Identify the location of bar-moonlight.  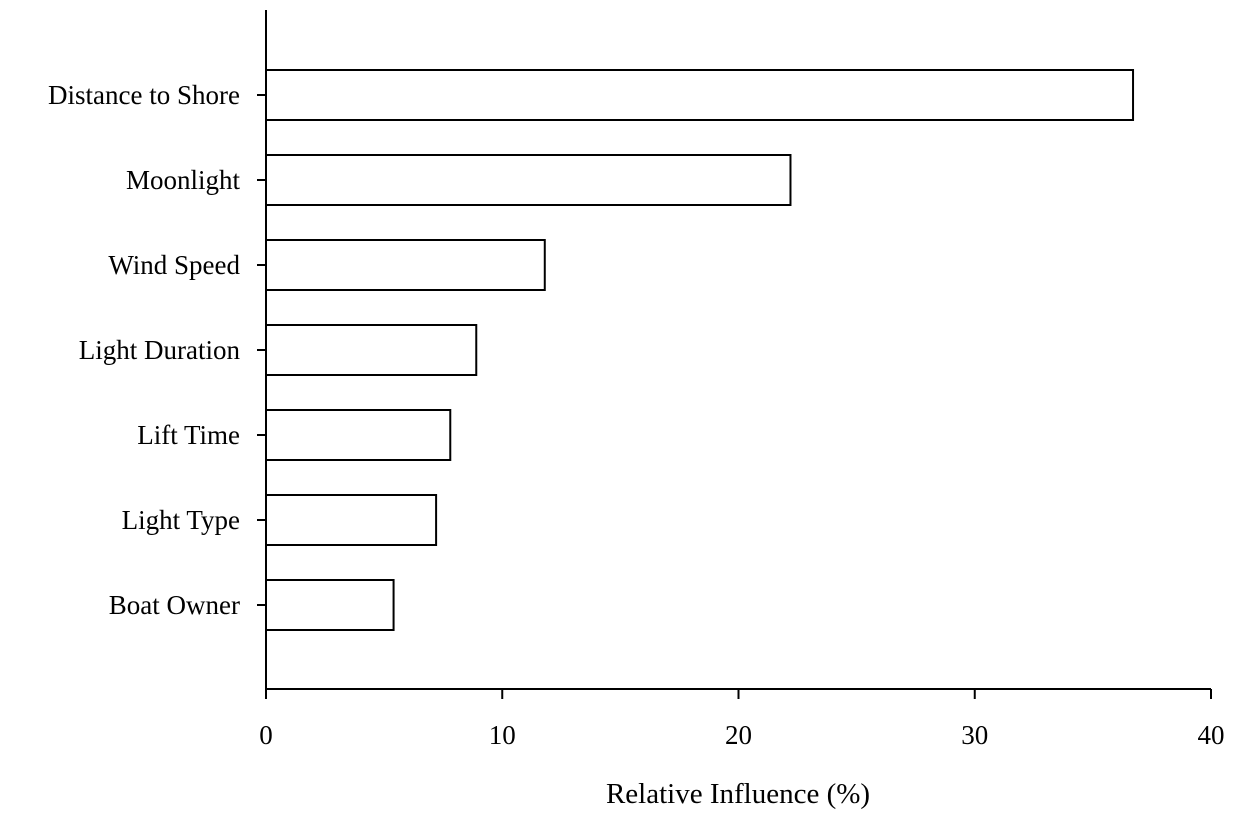
(528, 180).